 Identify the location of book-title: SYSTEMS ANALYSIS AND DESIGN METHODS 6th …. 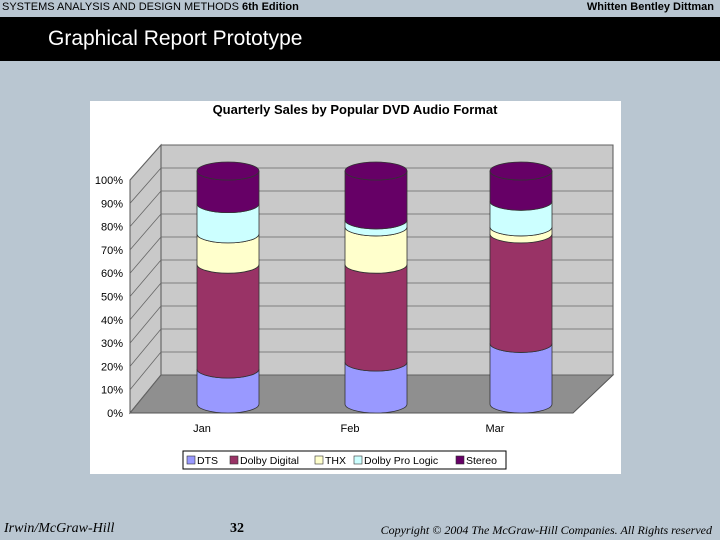
(150, 7).